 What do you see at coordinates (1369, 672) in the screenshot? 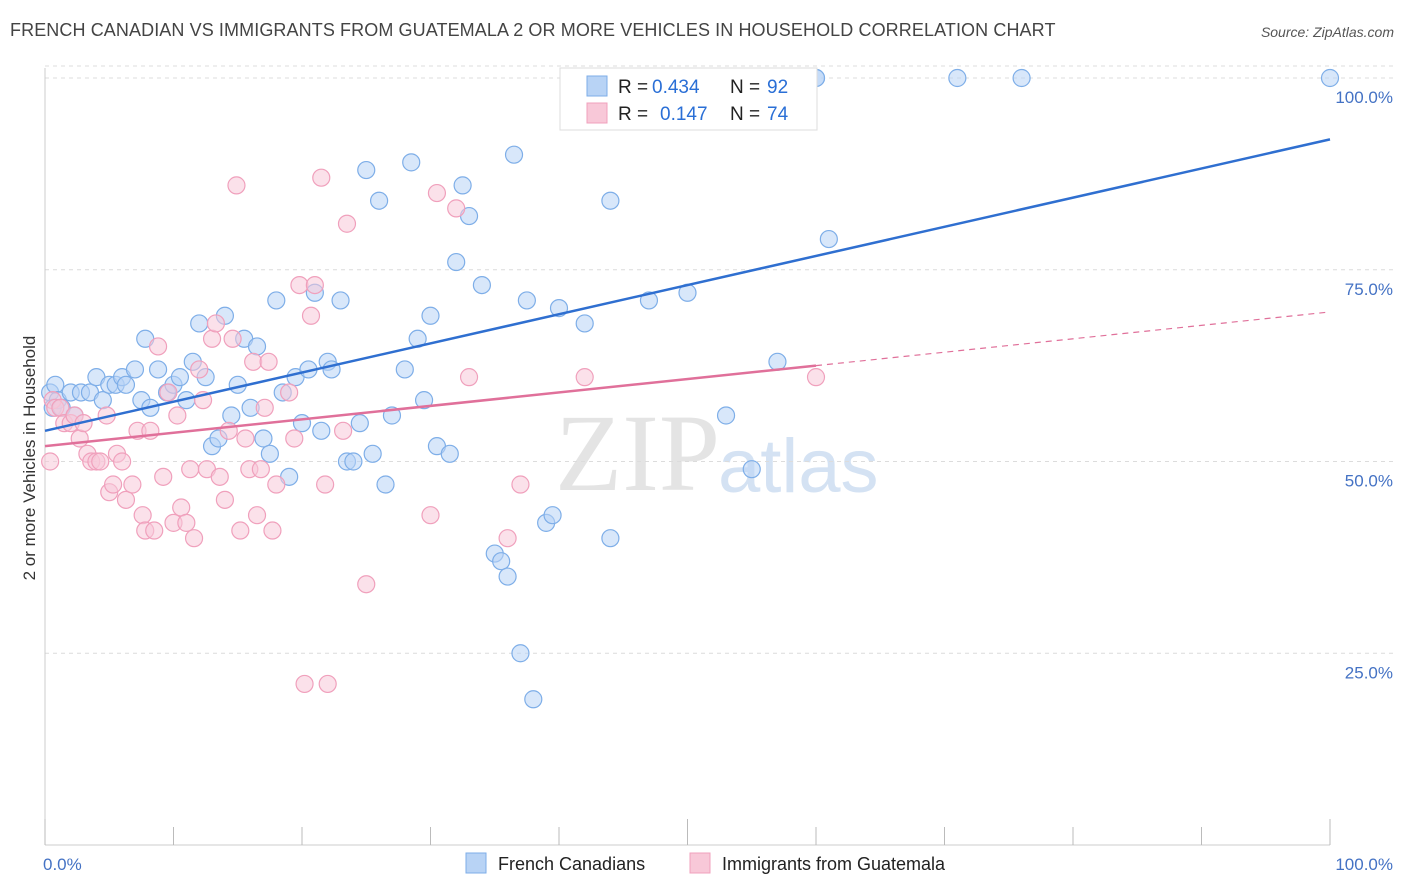
I see `y-tick-label-0: 25.0%` at bounding box center [1369, 672].